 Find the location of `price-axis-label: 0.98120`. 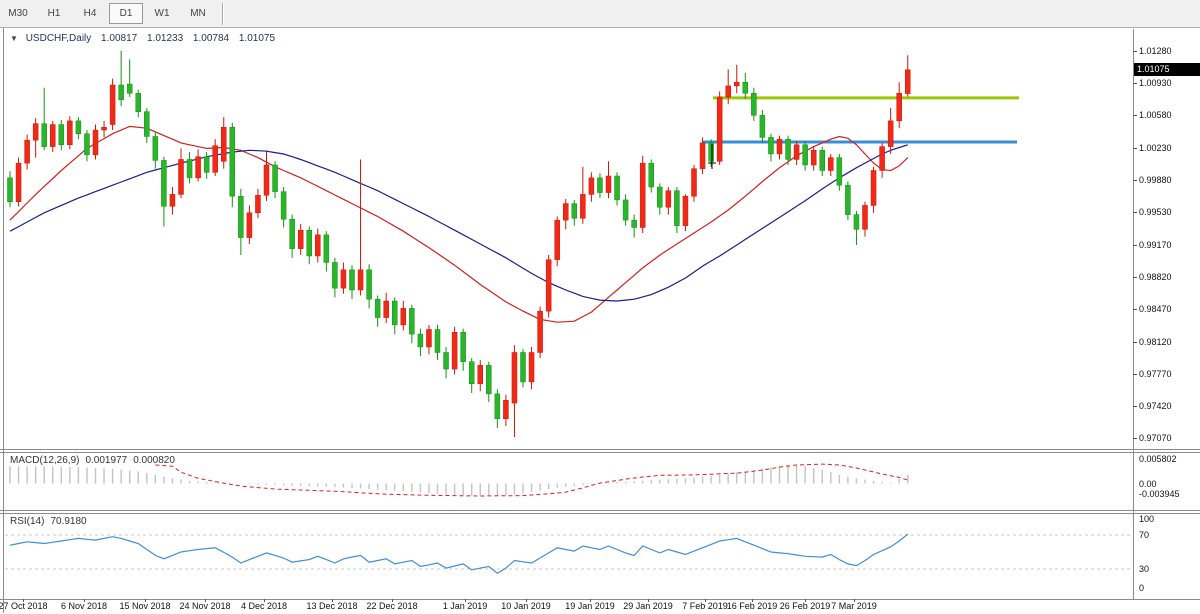

price-axis-label: 0.98120 is located at coordinates (1155, 341).